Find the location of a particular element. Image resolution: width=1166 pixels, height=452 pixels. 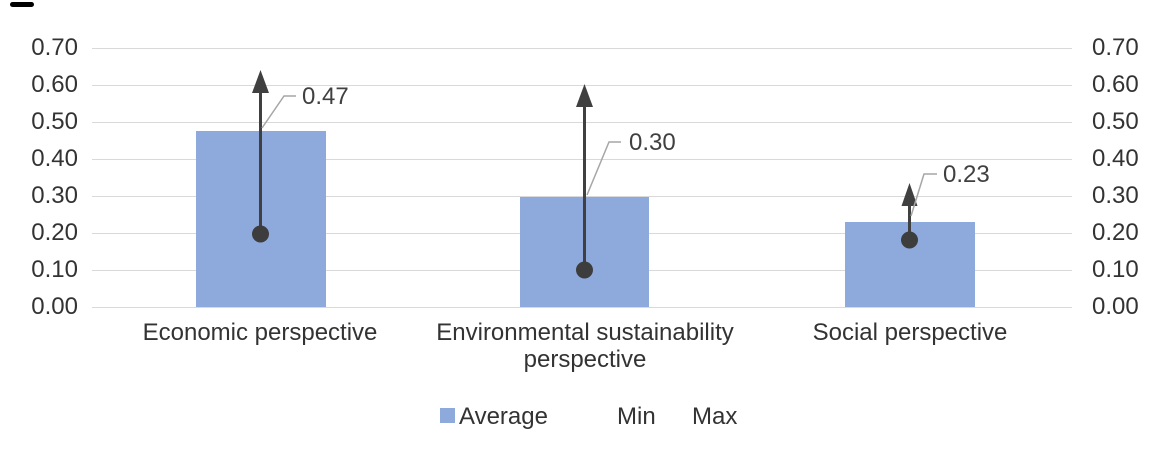

category-label-environmental: Environmental sustainability perspective is located at coordinates (585, 346).